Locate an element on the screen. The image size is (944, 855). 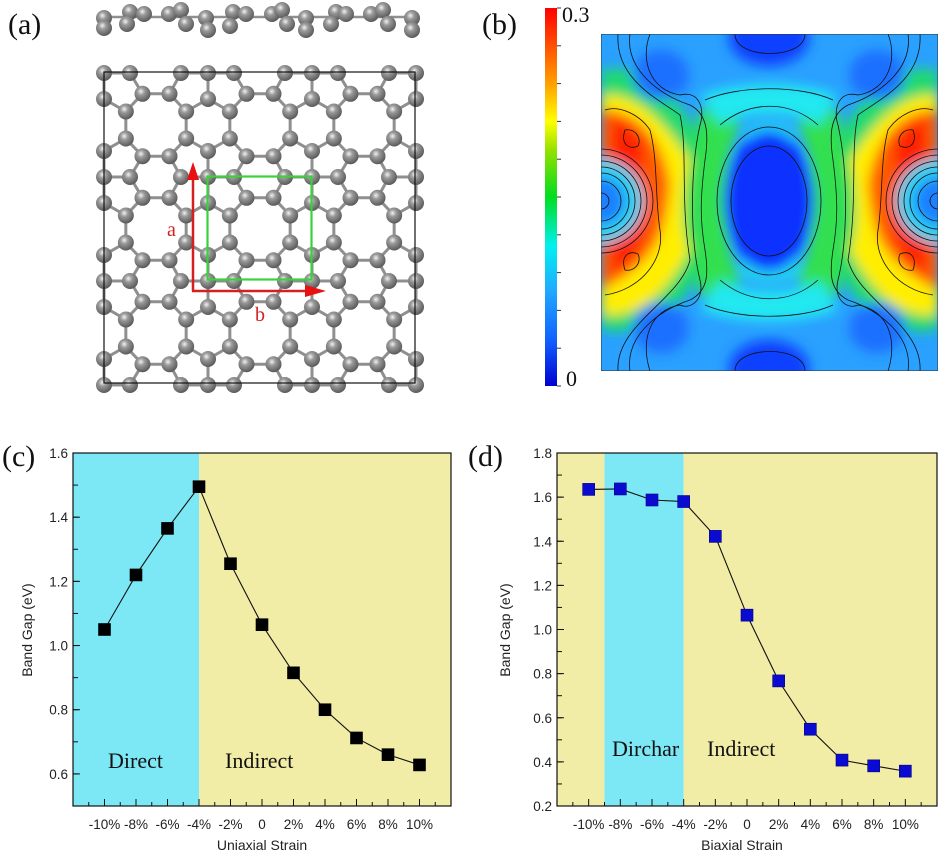
panel-label-d: (d) is located at coordinates (485, 456).